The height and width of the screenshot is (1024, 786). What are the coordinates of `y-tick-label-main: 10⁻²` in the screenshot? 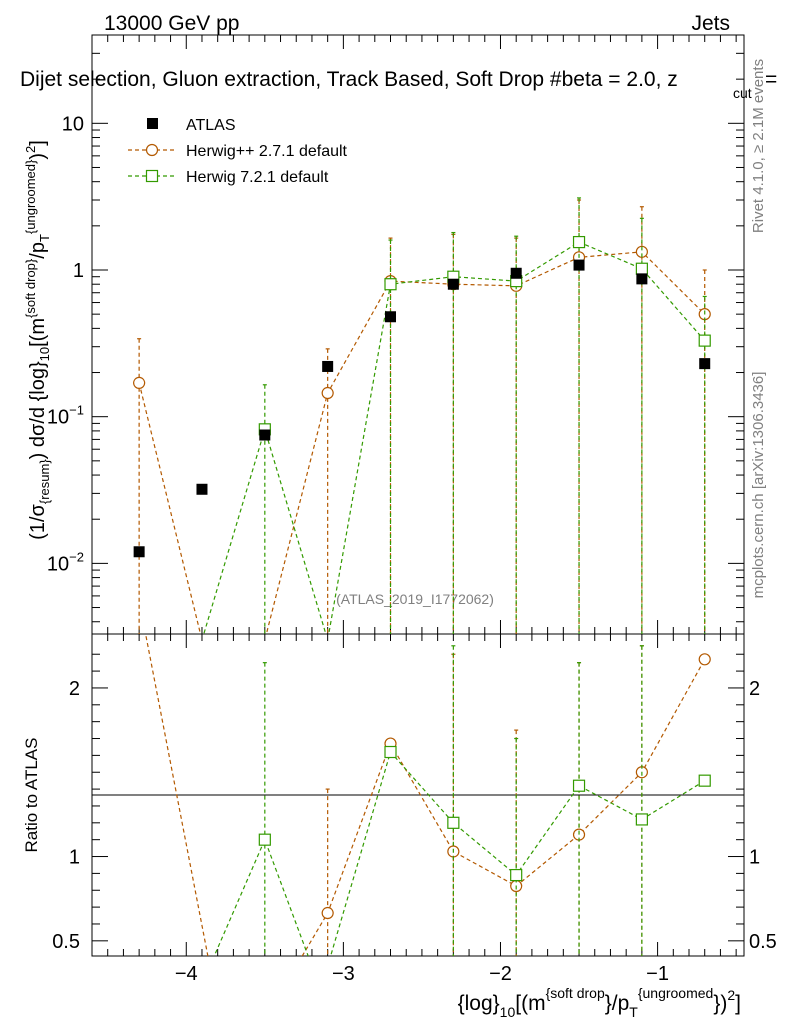 It's located at (65, 562).